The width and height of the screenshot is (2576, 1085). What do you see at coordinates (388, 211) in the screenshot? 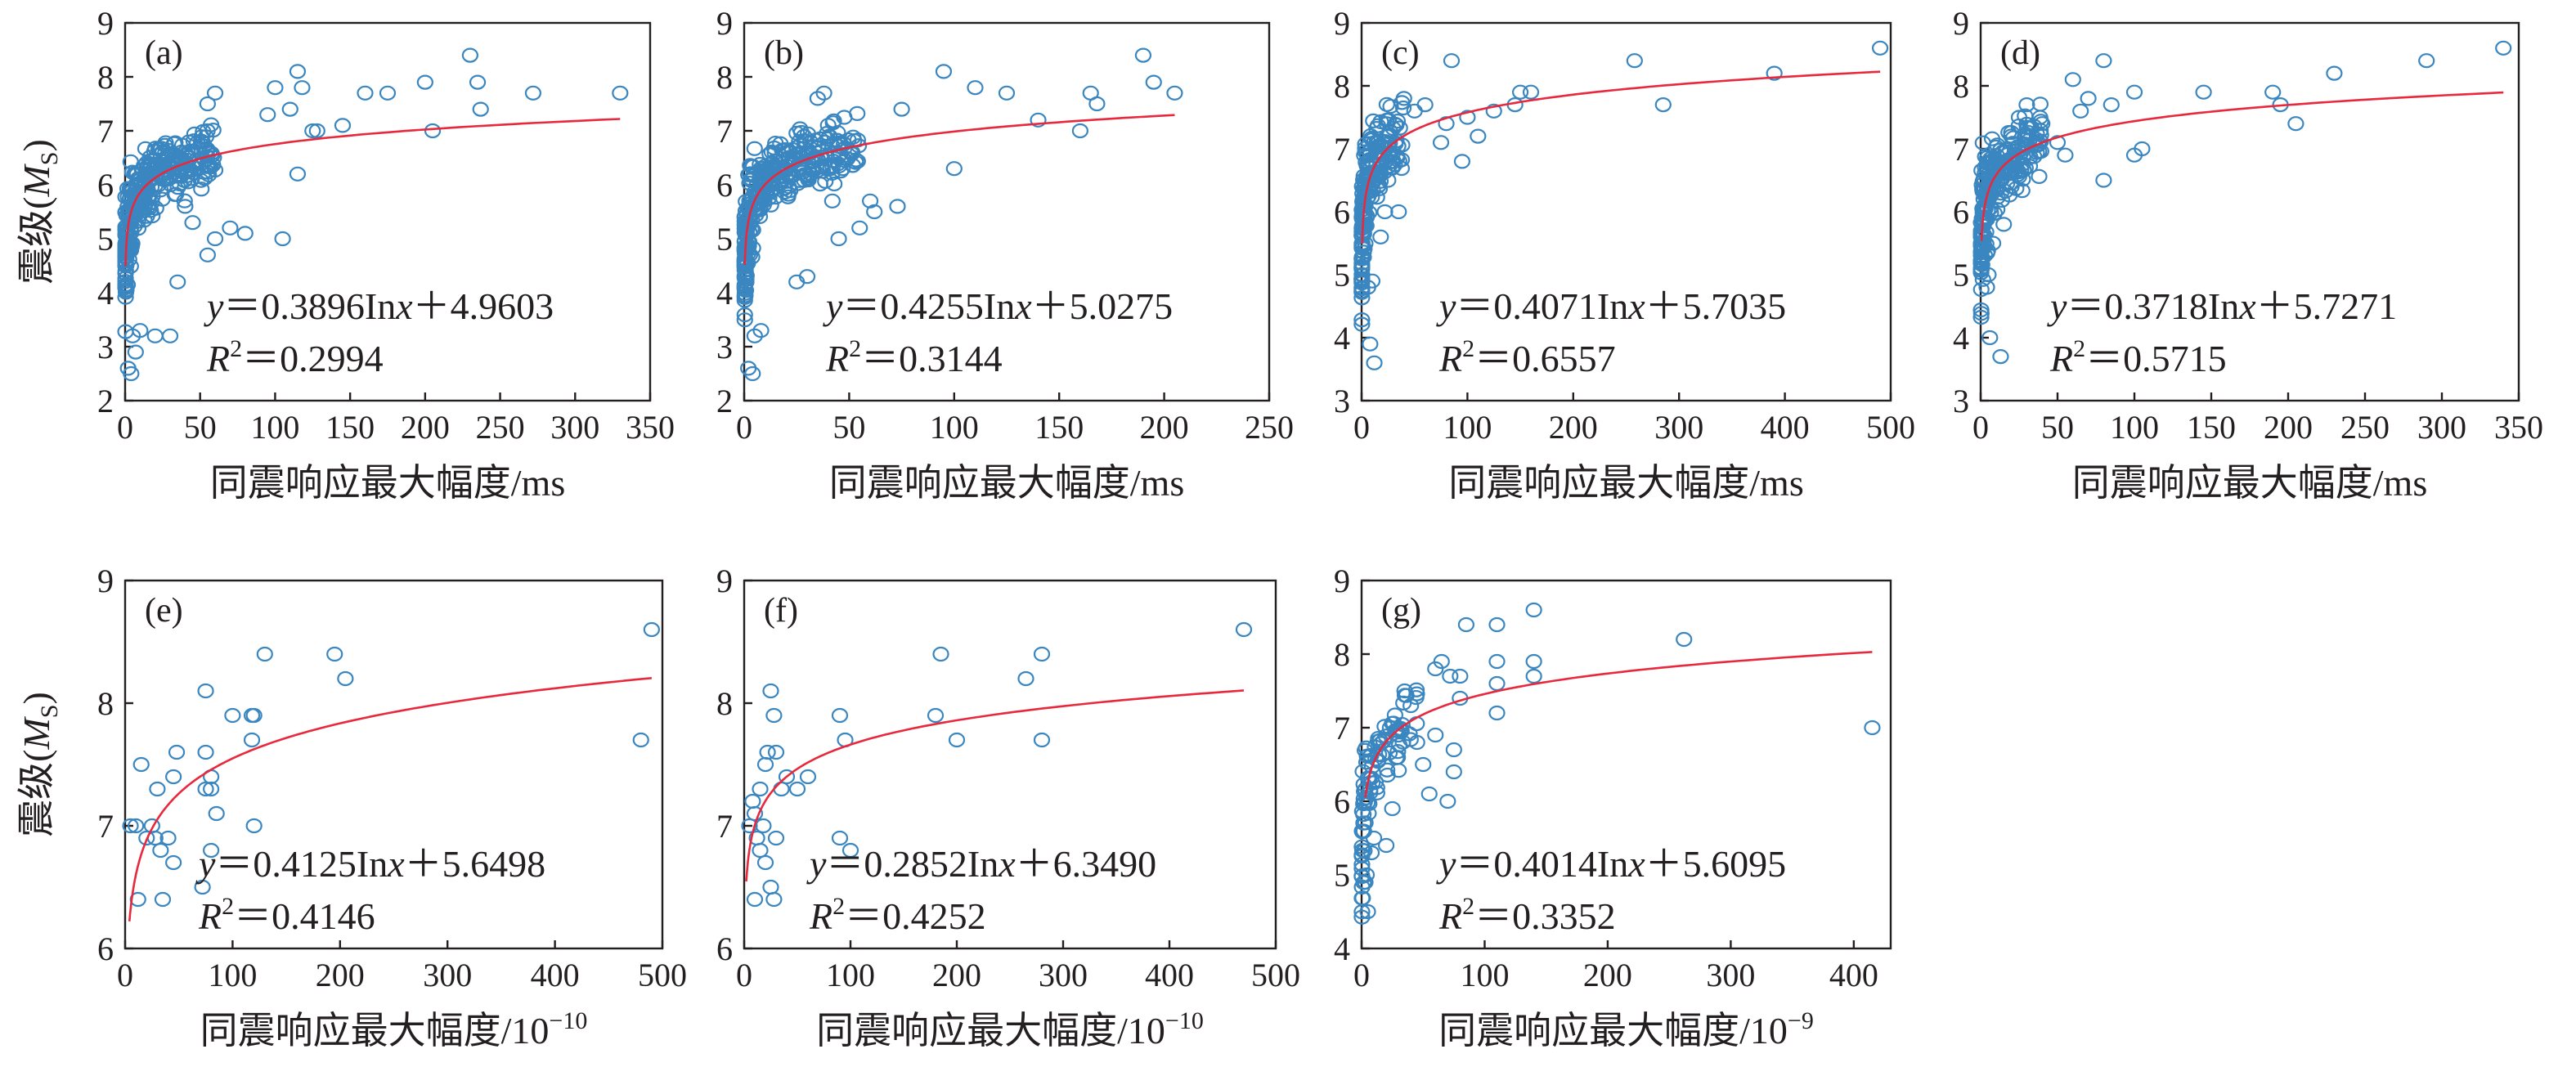
I see `plot-frame` at bounding box center [388, 211].